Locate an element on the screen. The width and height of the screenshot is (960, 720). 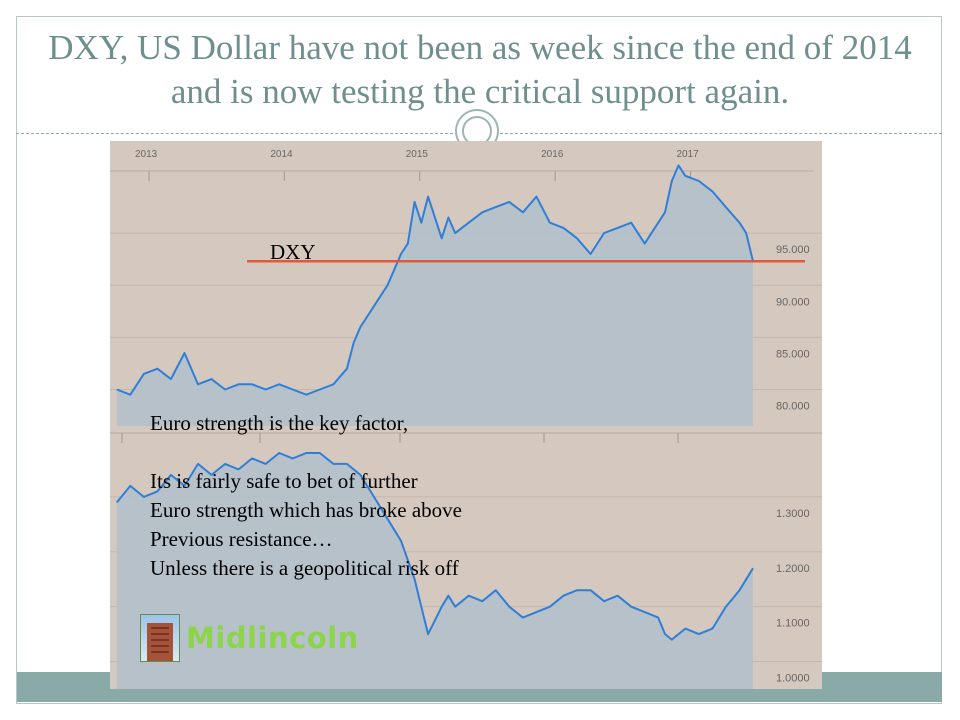
midlincoln-logo: Midlincoln is located at coordinates (249, 638).